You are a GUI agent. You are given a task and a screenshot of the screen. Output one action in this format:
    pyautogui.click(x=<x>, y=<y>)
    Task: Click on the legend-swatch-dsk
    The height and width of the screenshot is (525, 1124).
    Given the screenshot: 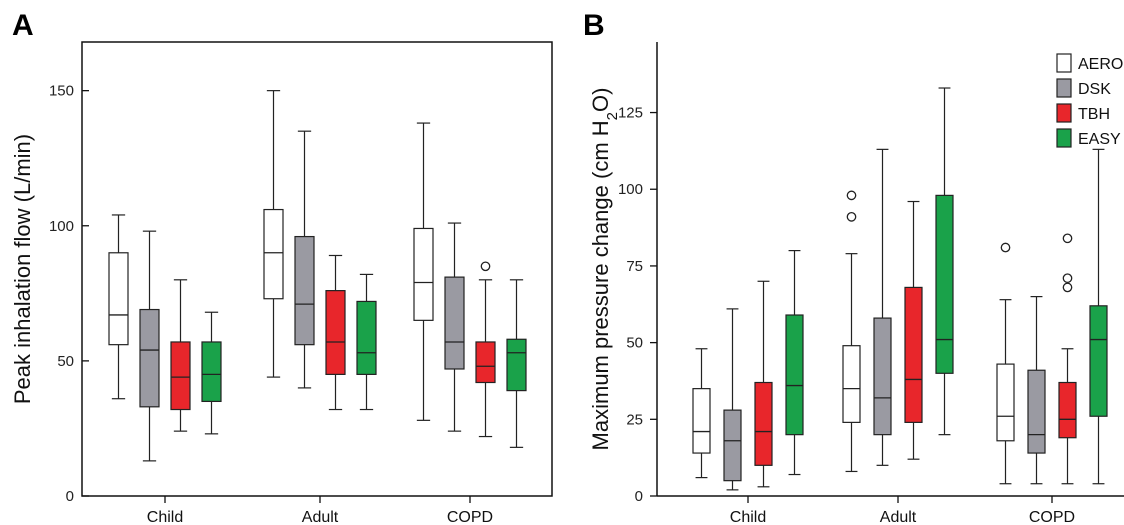 What is the action you would take?
    pyautogui.click(x=1064, y=88)
    